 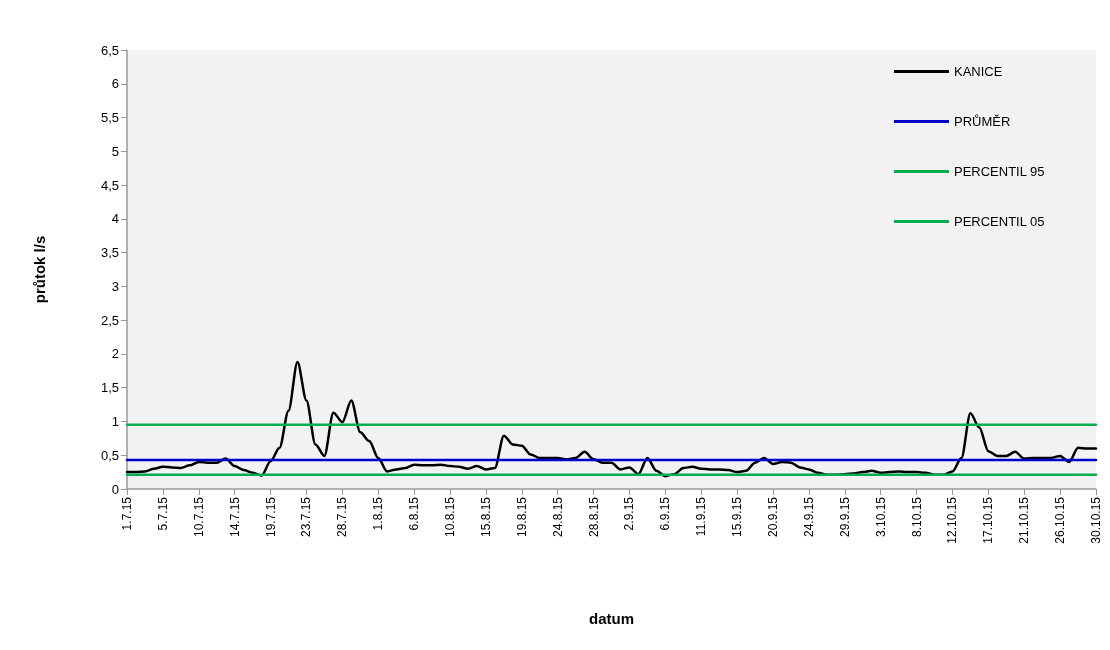 I want to click on legend-label: PRŮMĚR, so click(x=982, y=121).